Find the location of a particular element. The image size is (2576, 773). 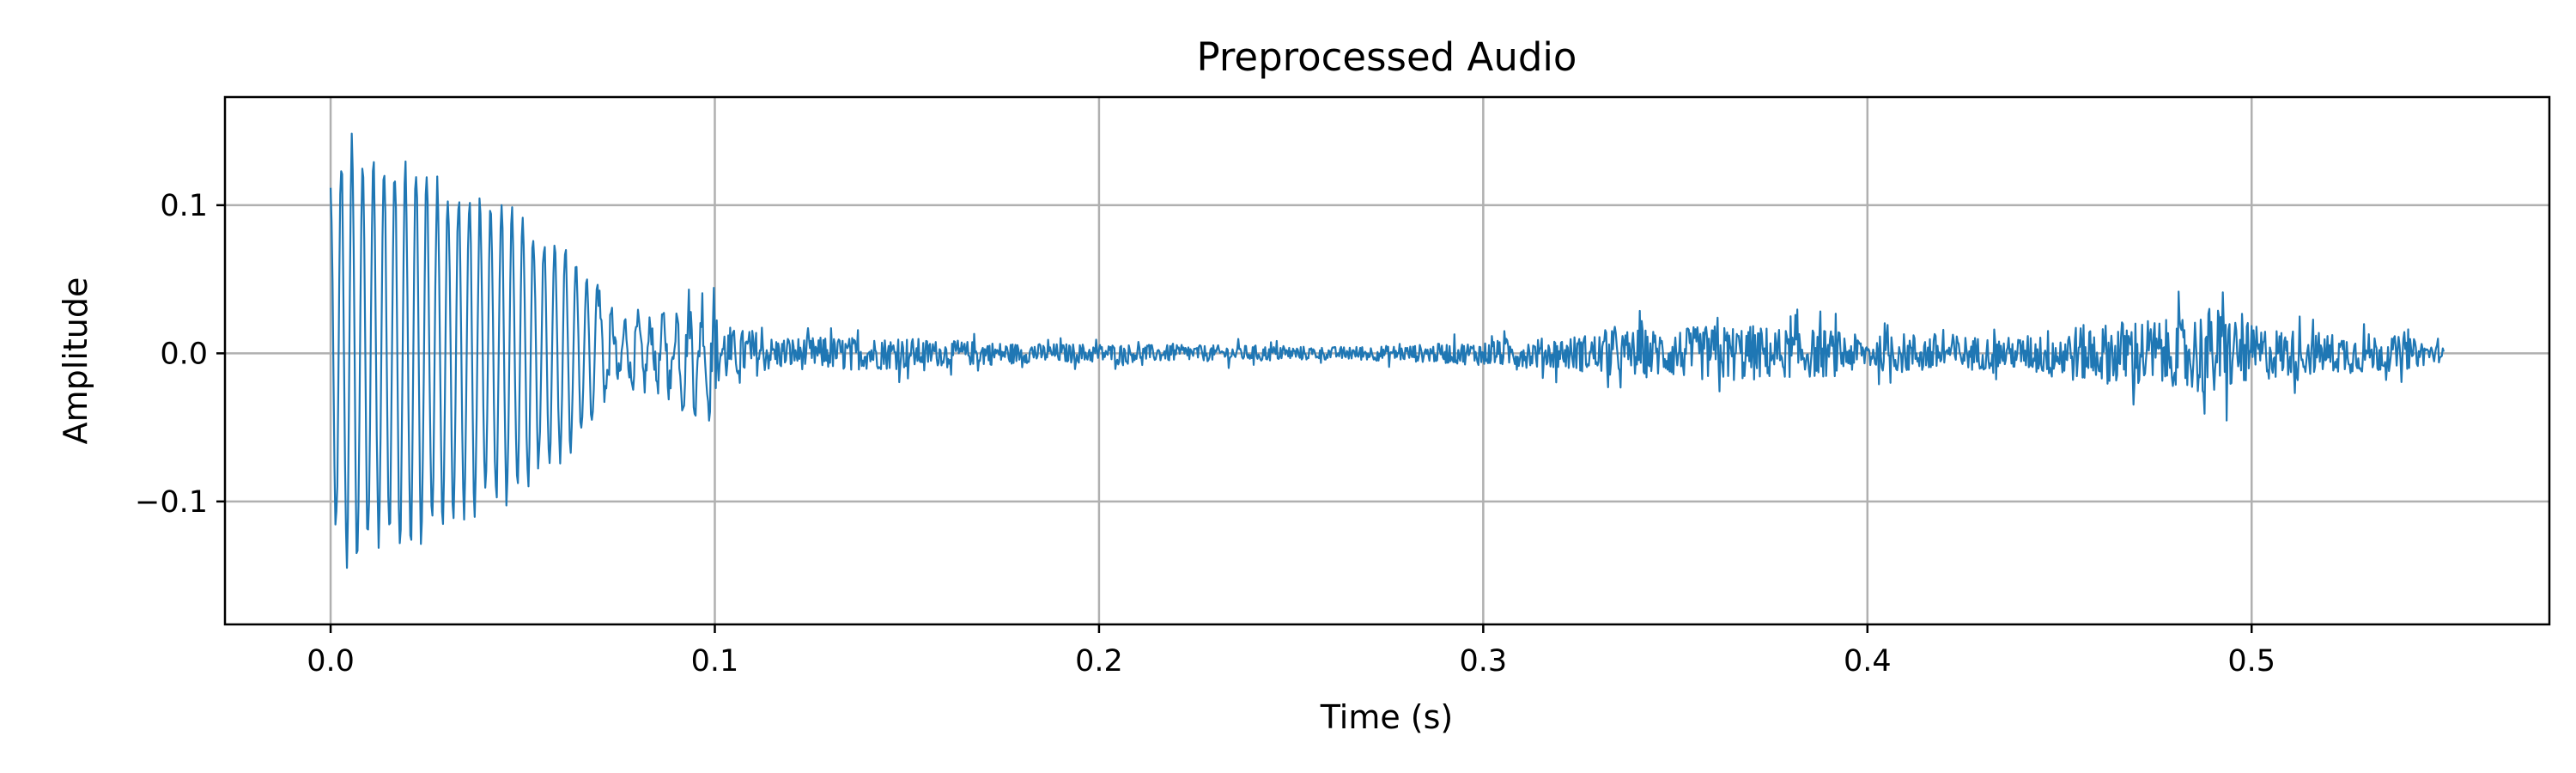

y-tick-label: 0.1 is located at coordinates (184, 206).